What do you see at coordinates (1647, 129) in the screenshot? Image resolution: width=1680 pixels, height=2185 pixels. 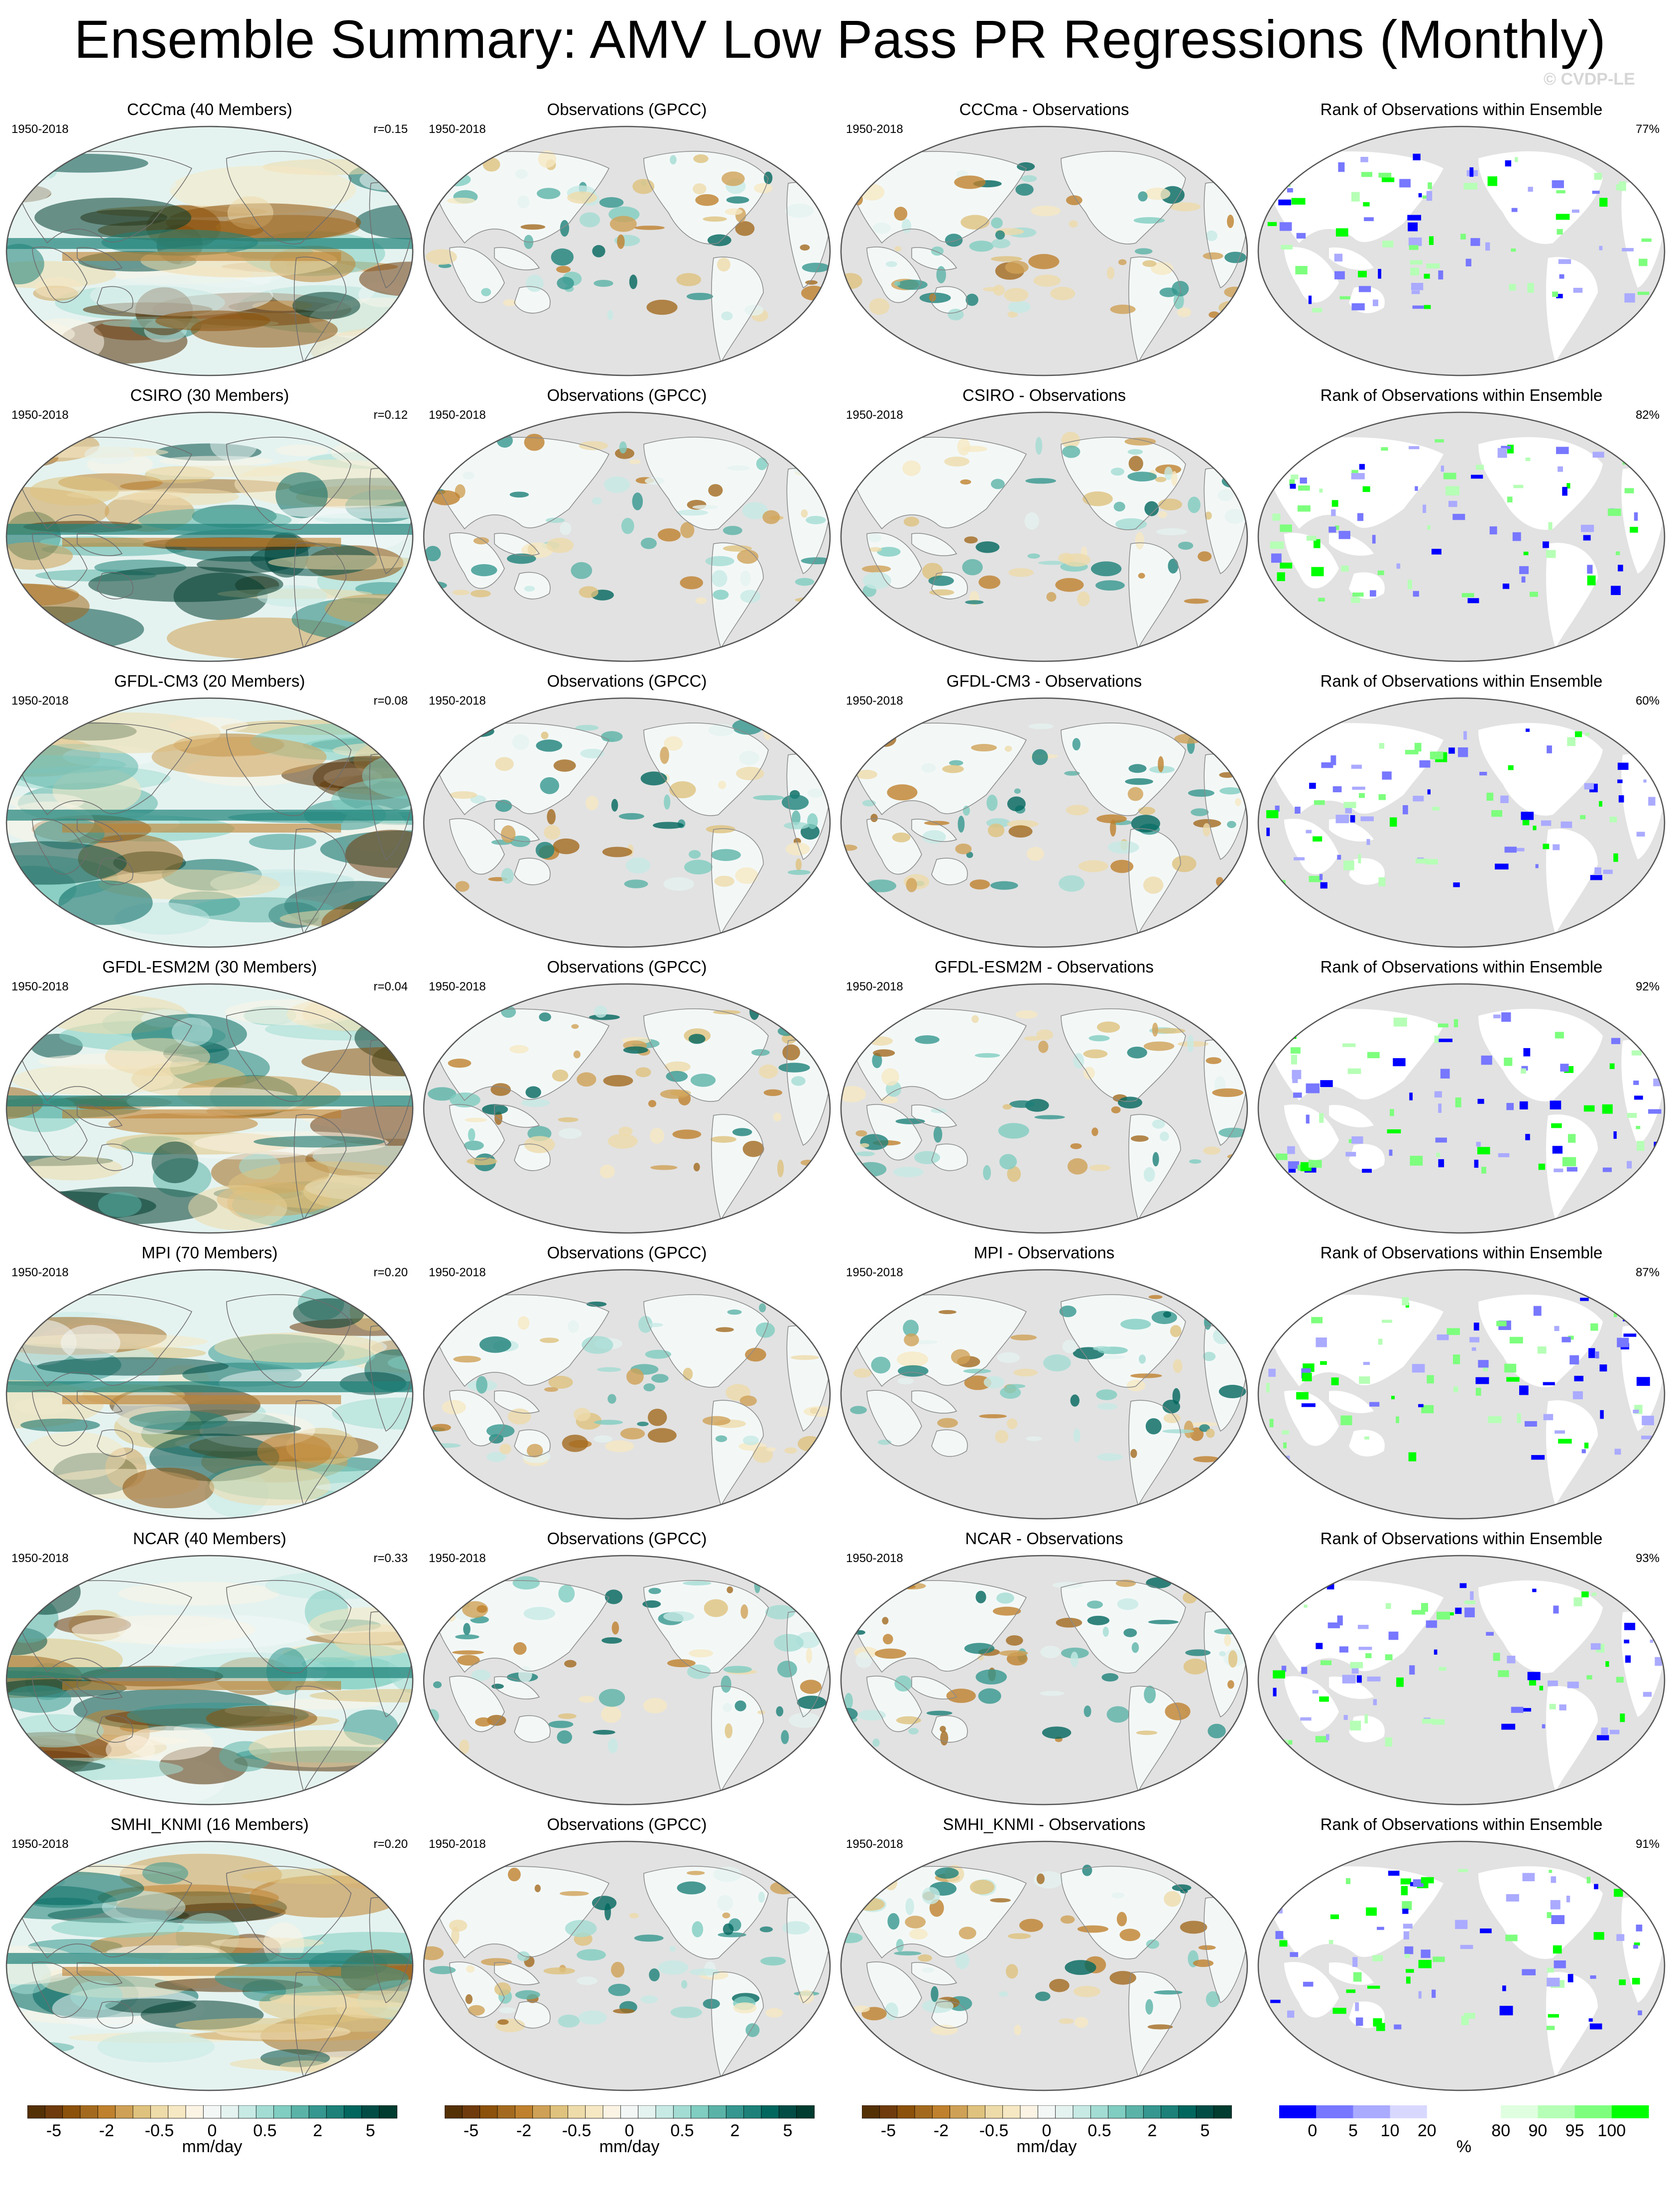 I see `rank-percent: 77%` at bounding box center [1647, 129].